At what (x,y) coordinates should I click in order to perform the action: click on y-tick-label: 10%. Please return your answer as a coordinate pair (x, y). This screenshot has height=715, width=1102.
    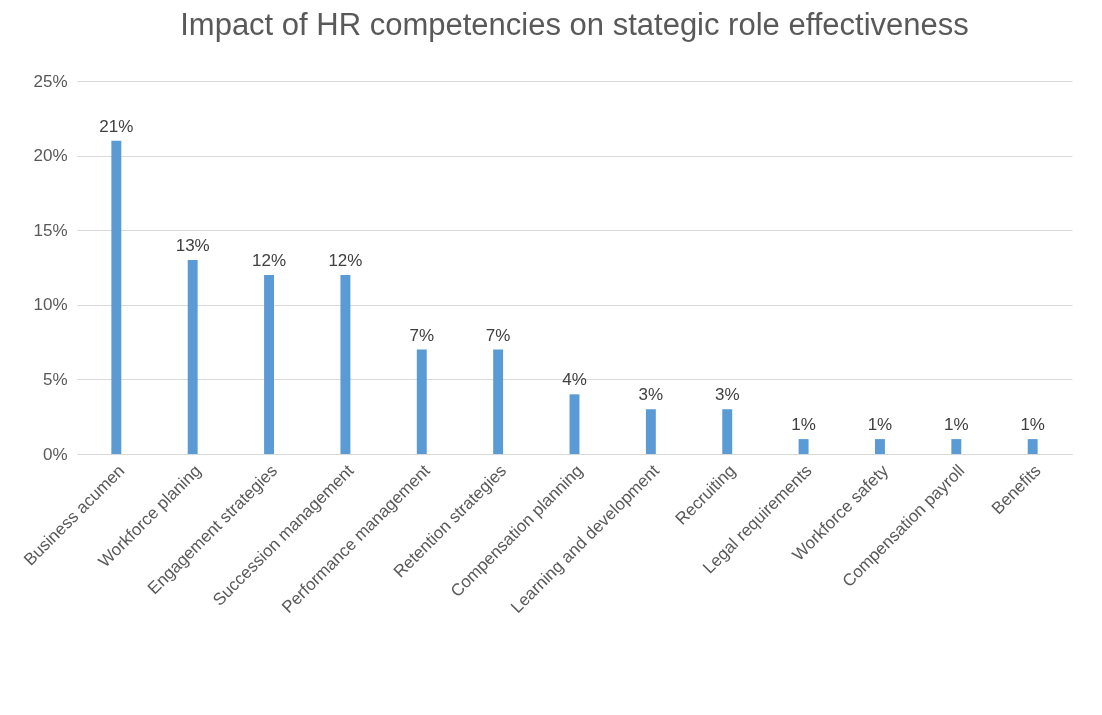
    Looking at the image, I should click on (50, 305).